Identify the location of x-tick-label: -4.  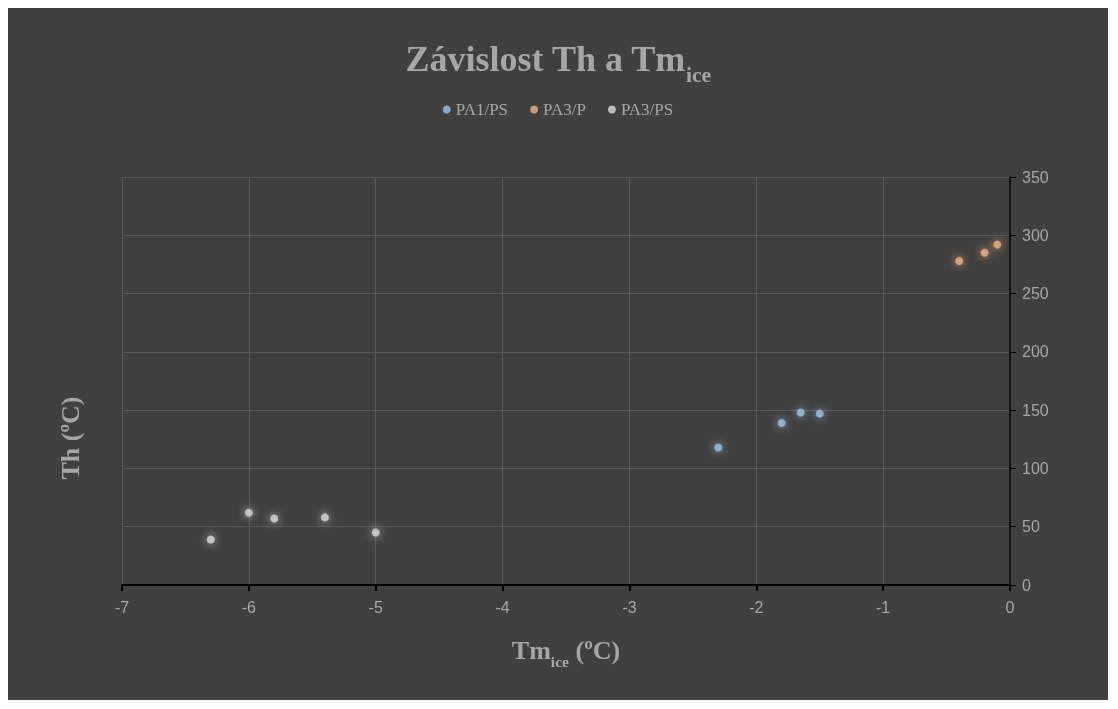
(502, 607).